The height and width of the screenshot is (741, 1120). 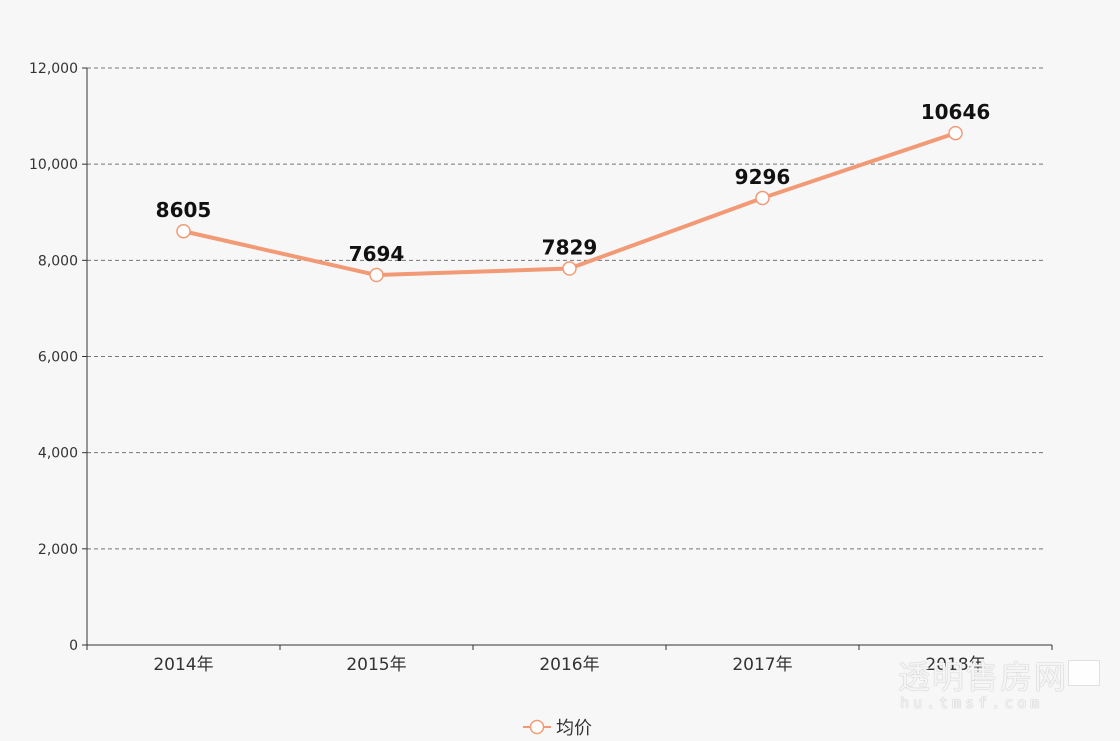 I want to click on watermark-badge, so click(x=1084, y=673).